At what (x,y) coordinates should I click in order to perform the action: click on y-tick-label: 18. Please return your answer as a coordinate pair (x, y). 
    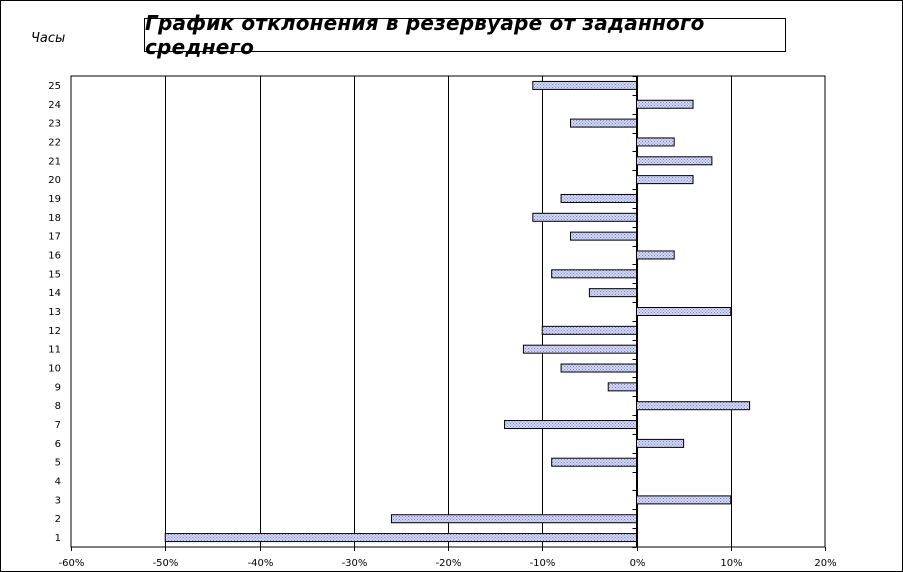
    Looking at the image, I should click on (54, 218).